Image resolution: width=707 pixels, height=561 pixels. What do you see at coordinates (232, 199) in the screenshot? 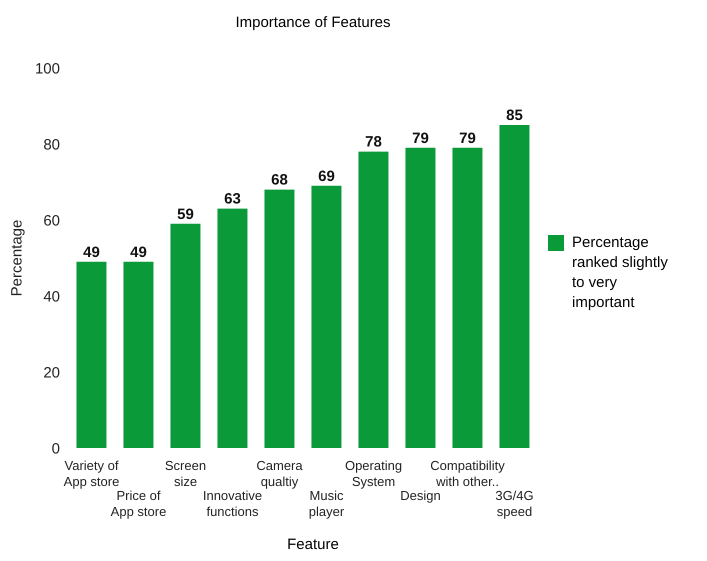
I see `data-label: 63` at bounding box center [232, 199].